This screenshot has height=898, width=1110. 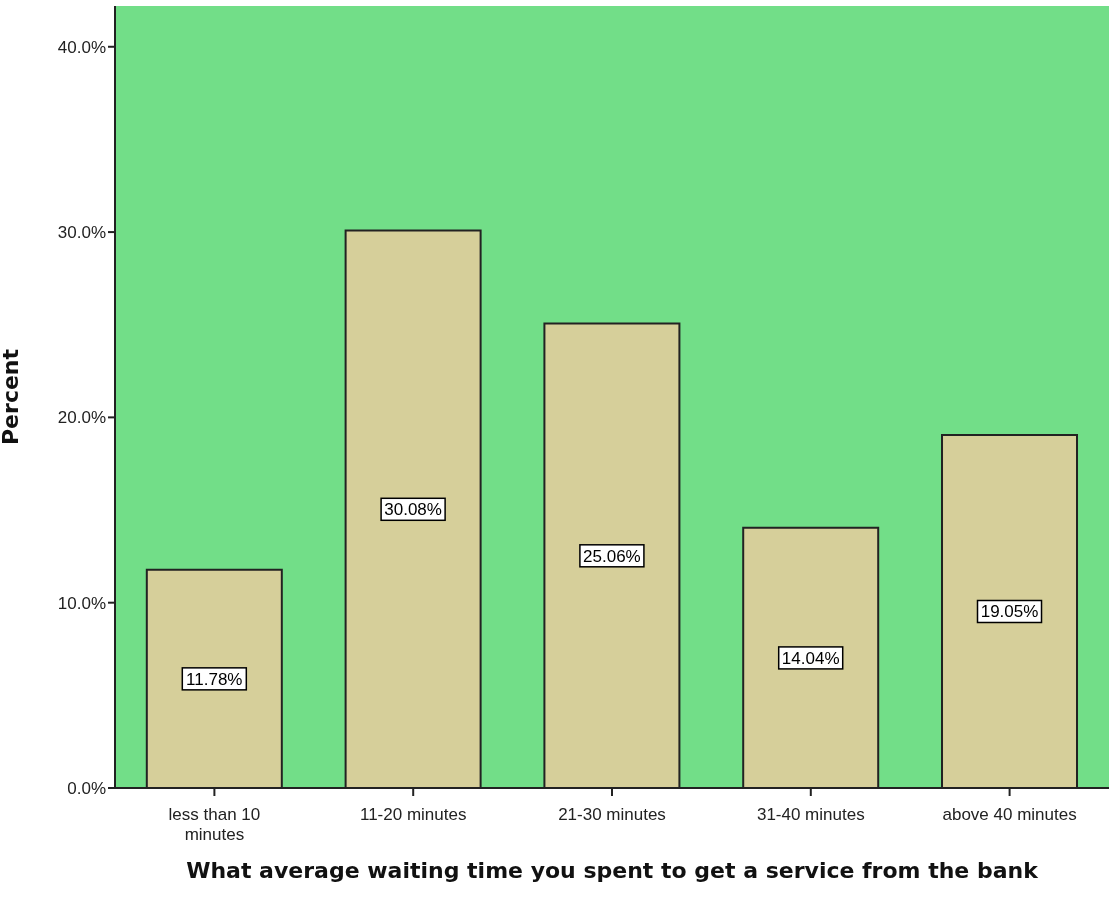 What do you see at coordinates (613, 870) in the screenshot?
I see `x-axis-title: What average waiting time you spent to get a service from the bank` at bounding box center [613, 870].